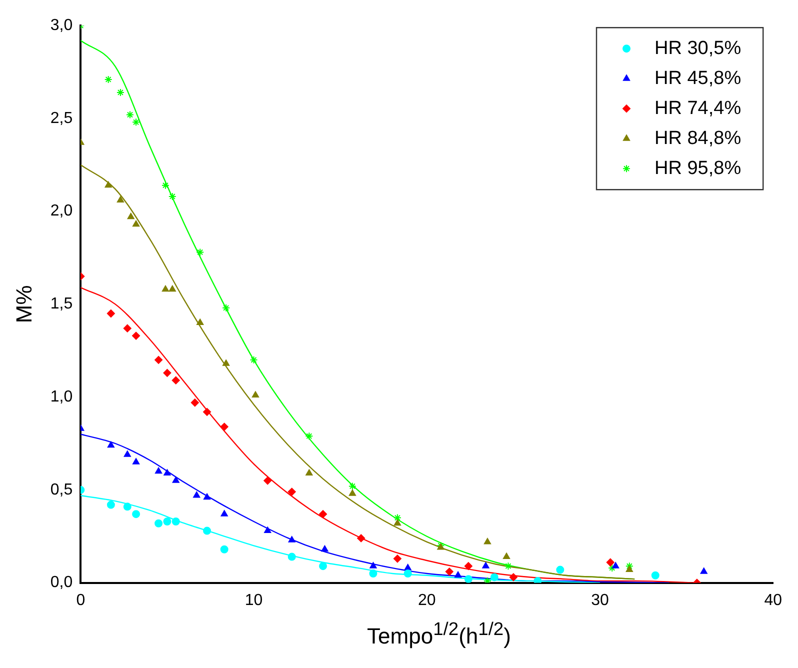 The width and height of the screenshot is (798, 668). What do you see at coordinates (61, 304) in the screenshot?
I see `y-tick-label: 1,5` at bounding box center [61, 304].